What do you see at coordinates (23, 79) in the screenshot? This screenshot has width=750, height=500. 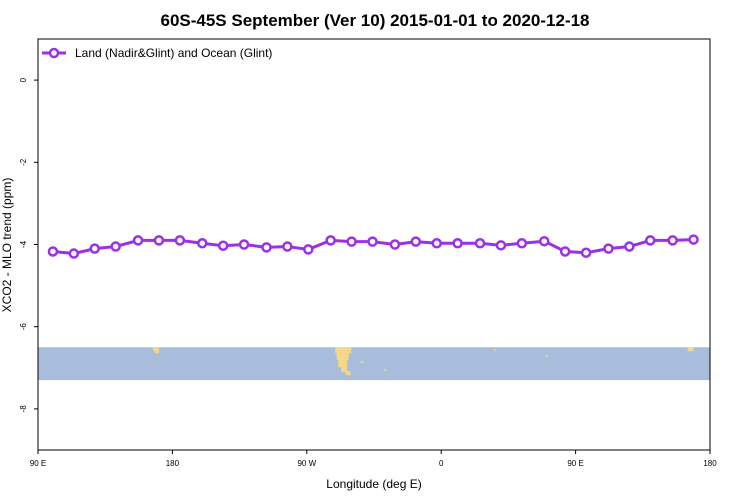 I see `y-tick-label: 0` at bounding box center [23, 79].